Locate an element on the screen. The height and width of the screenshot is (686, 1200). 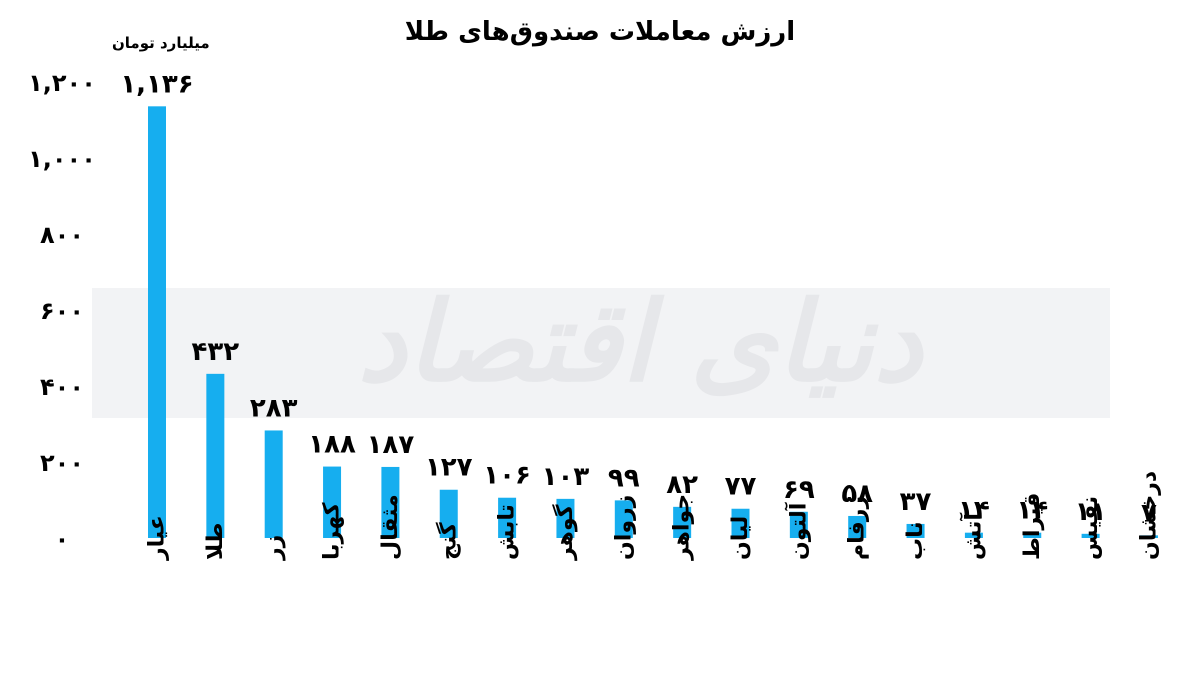
category-label: گنج is located at coordinates (447, 541).